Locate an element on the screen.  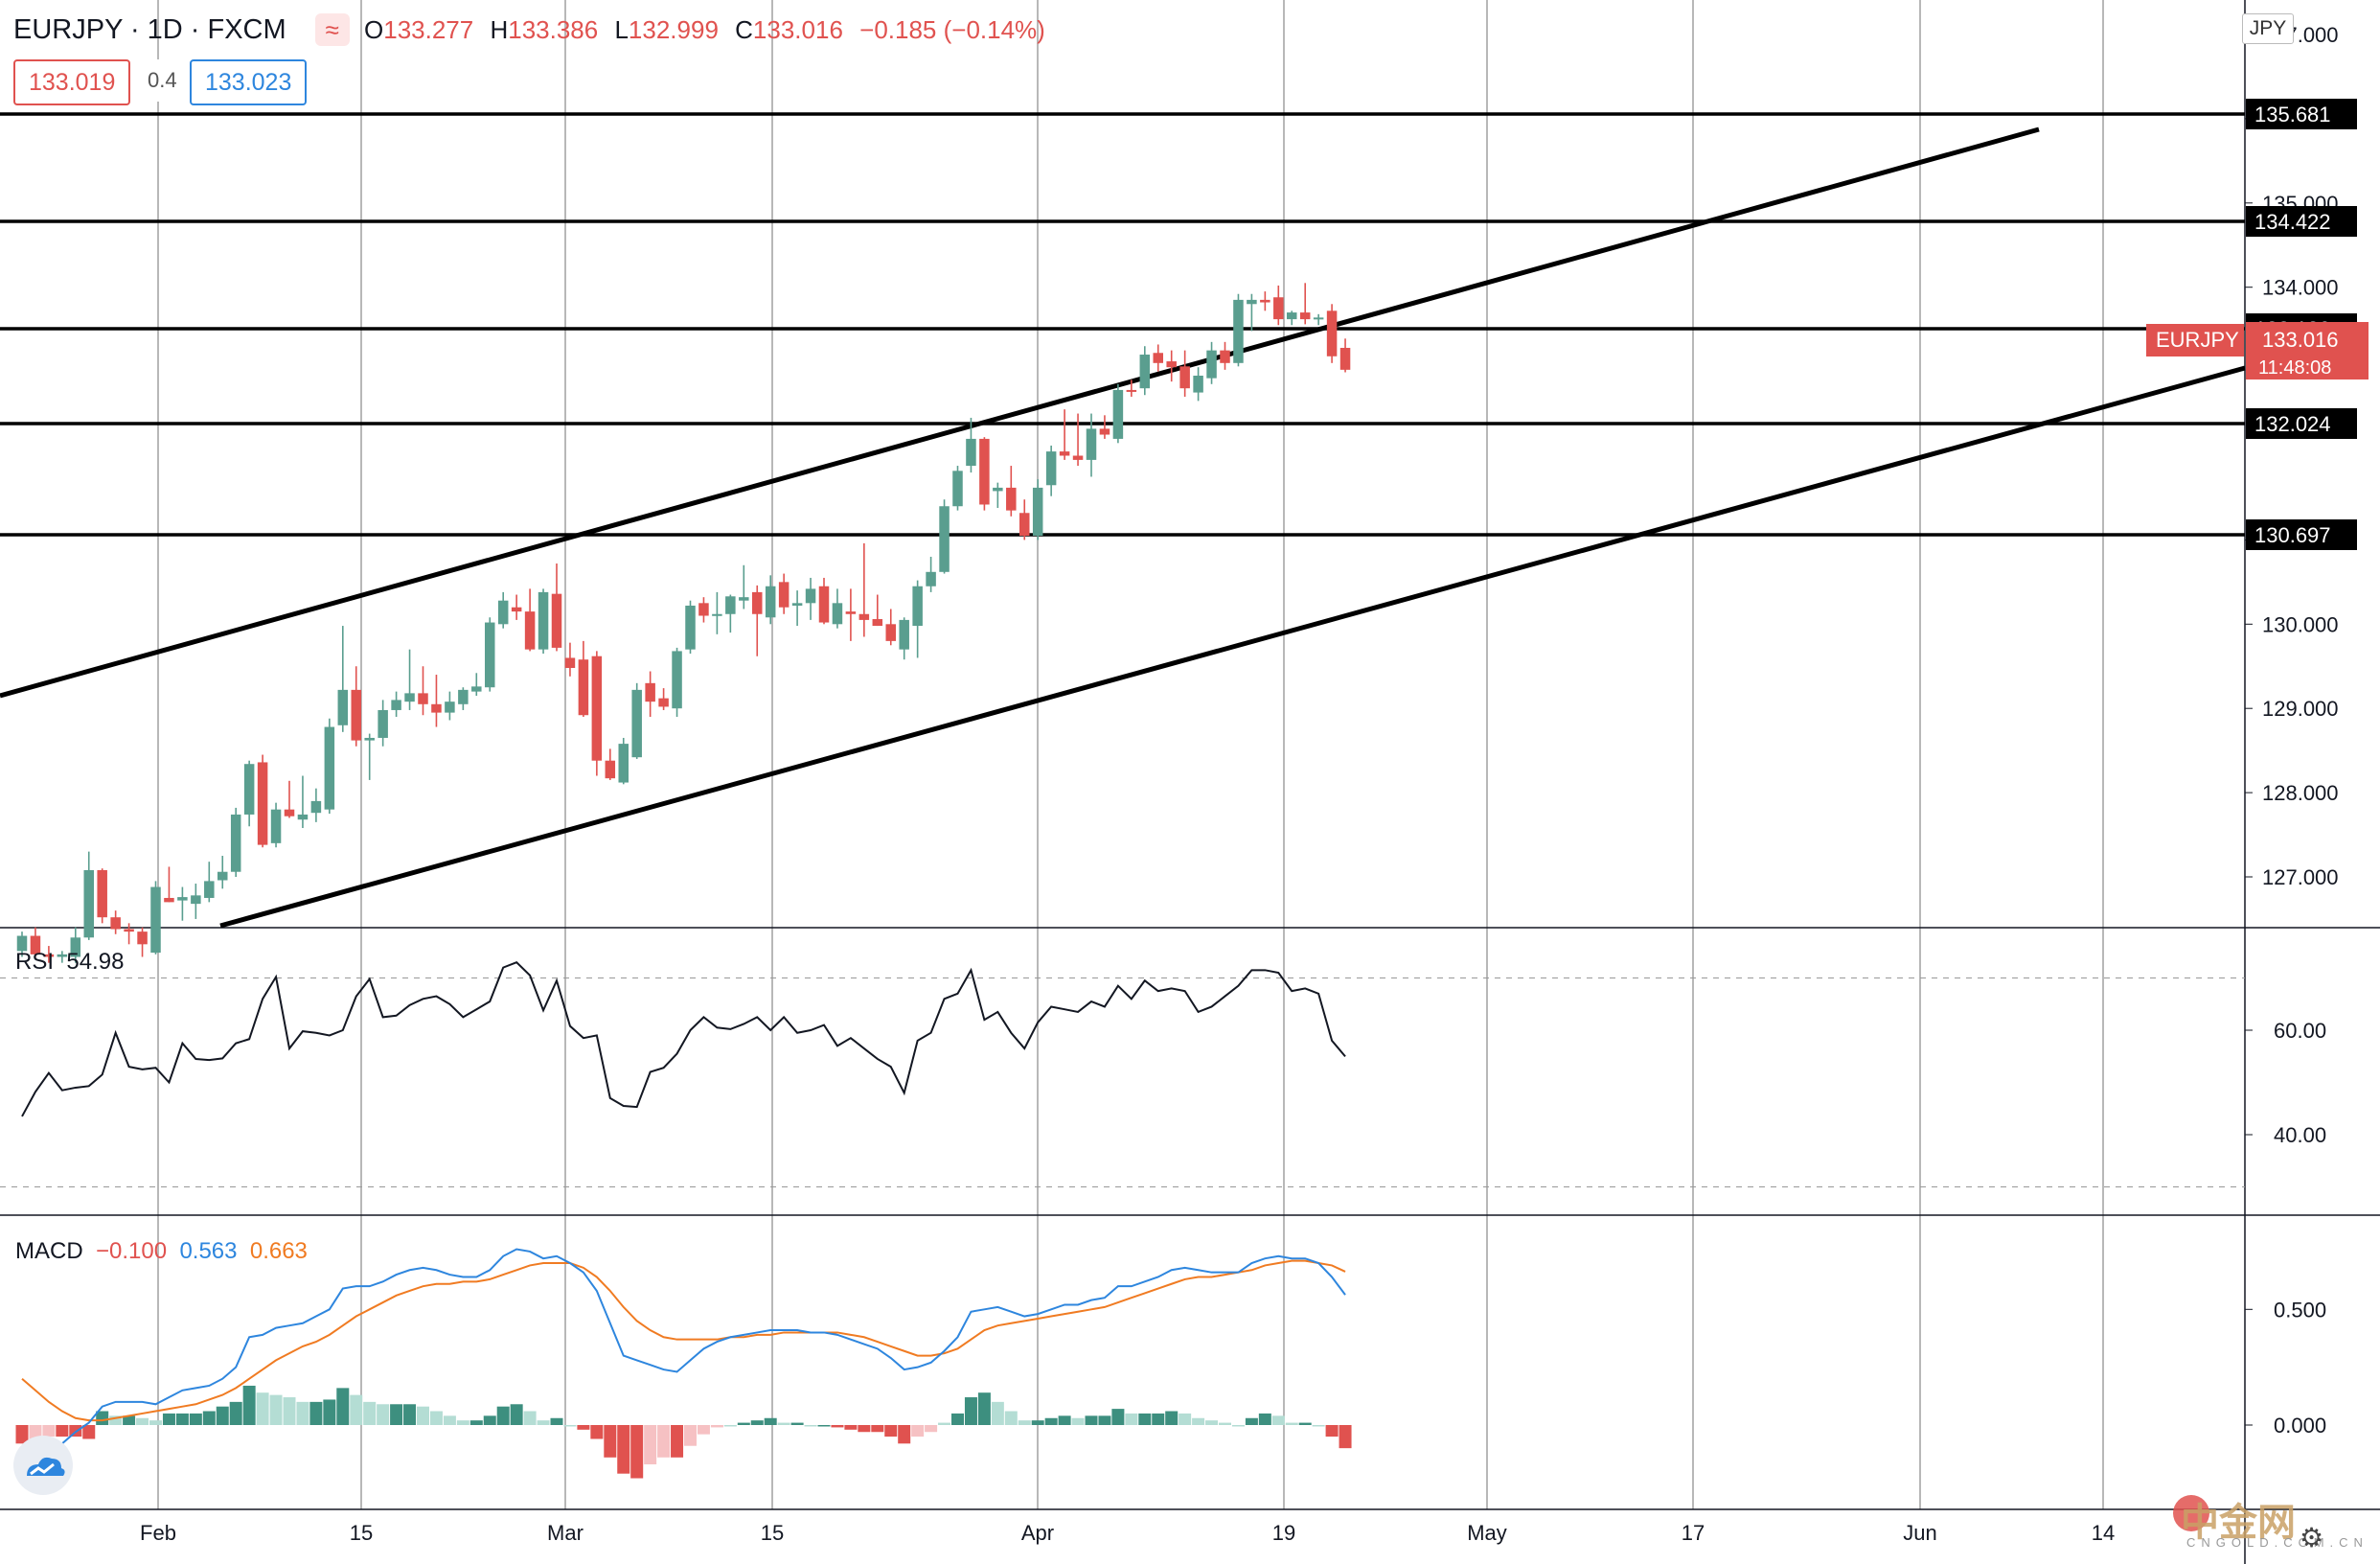
wave-icon: ≈ is located at coordinates (332, 29).